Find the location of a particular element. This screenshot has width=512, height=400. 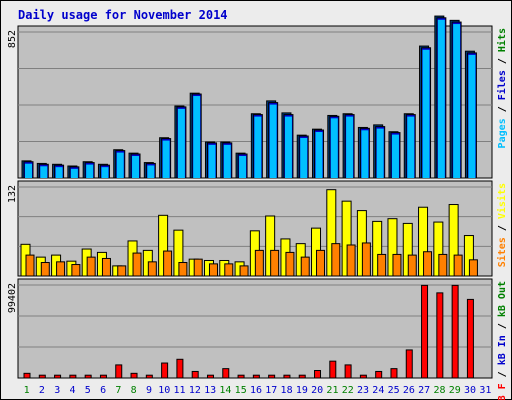

legend-entry: Files is located at coordinates (502, 85).